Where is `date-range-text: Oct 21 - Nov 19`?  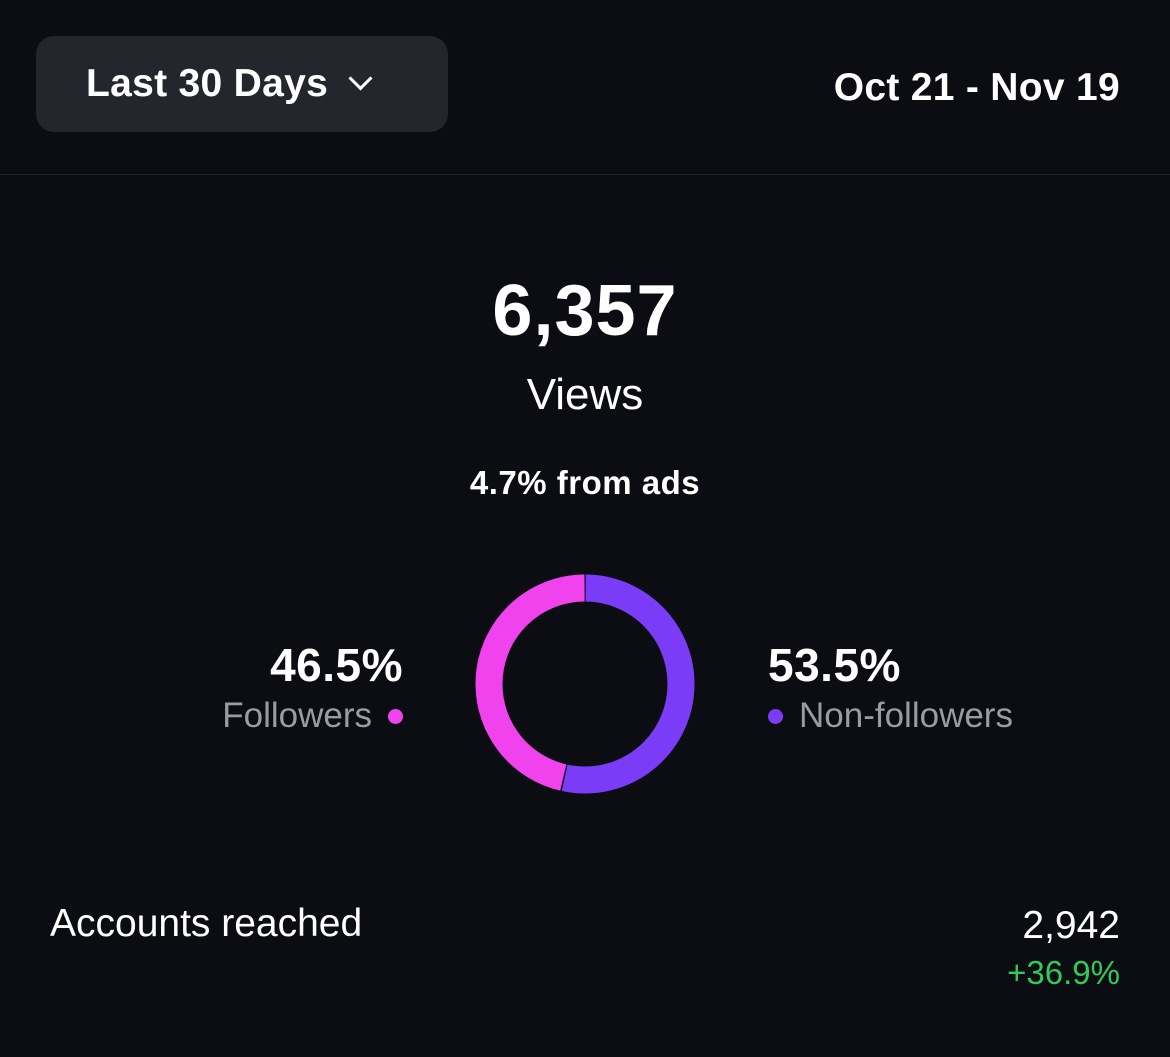 date-range-text: Oct 21 - Nov 19 is located at coordinates (976, 87).